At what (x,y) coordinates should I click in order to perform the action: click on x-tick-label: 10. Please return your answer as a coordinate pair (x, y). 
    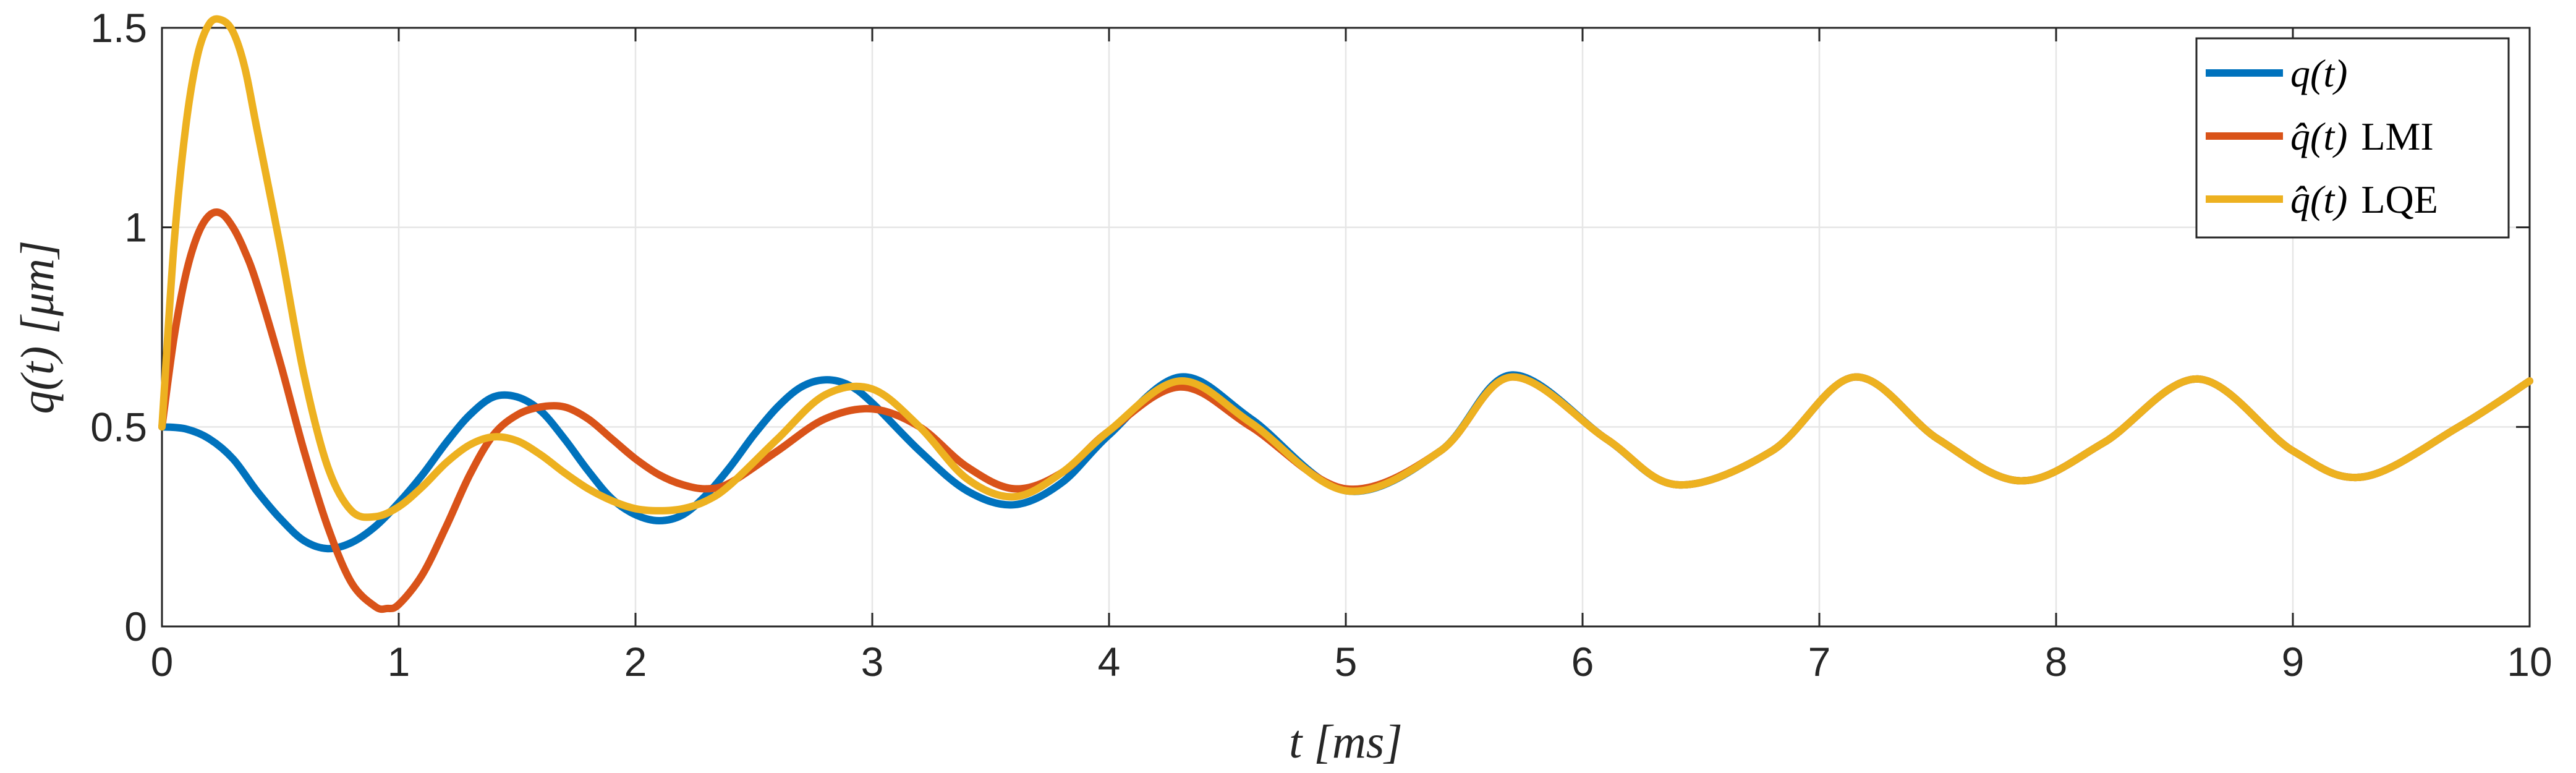
    Looking at the image, I should click on (2529, 662).